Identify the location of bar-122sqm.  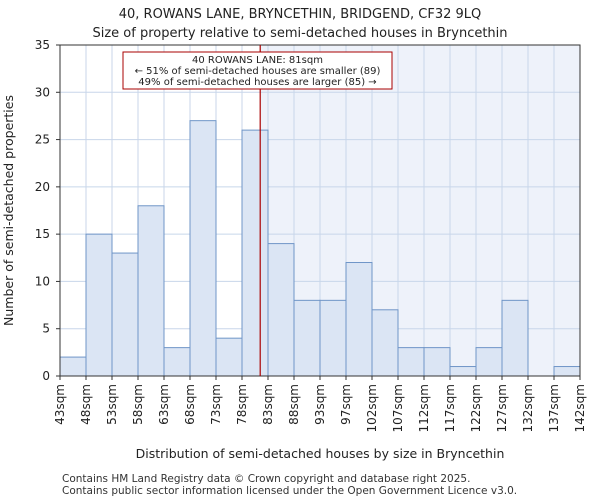
(489, 362).